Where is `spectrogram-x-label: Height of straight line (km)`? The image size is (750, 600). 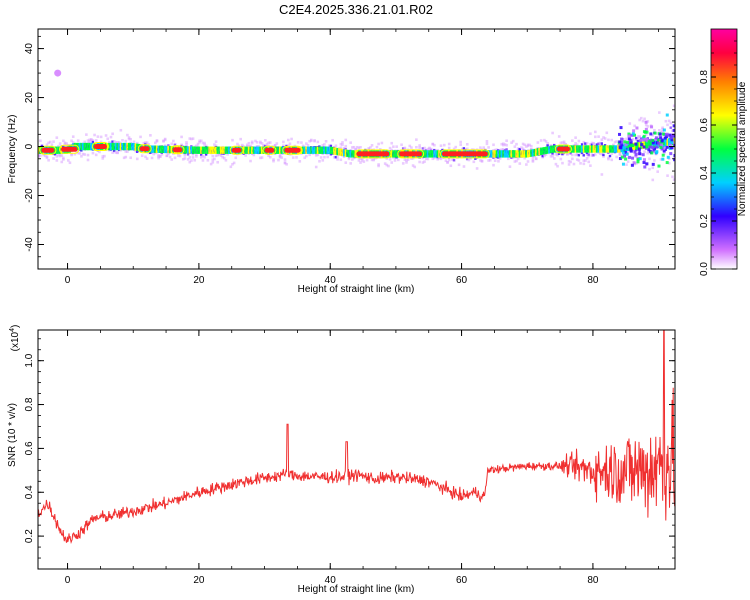 spectrogram-x-label: Height of straight line (km) is located at coordinates (356, 289).